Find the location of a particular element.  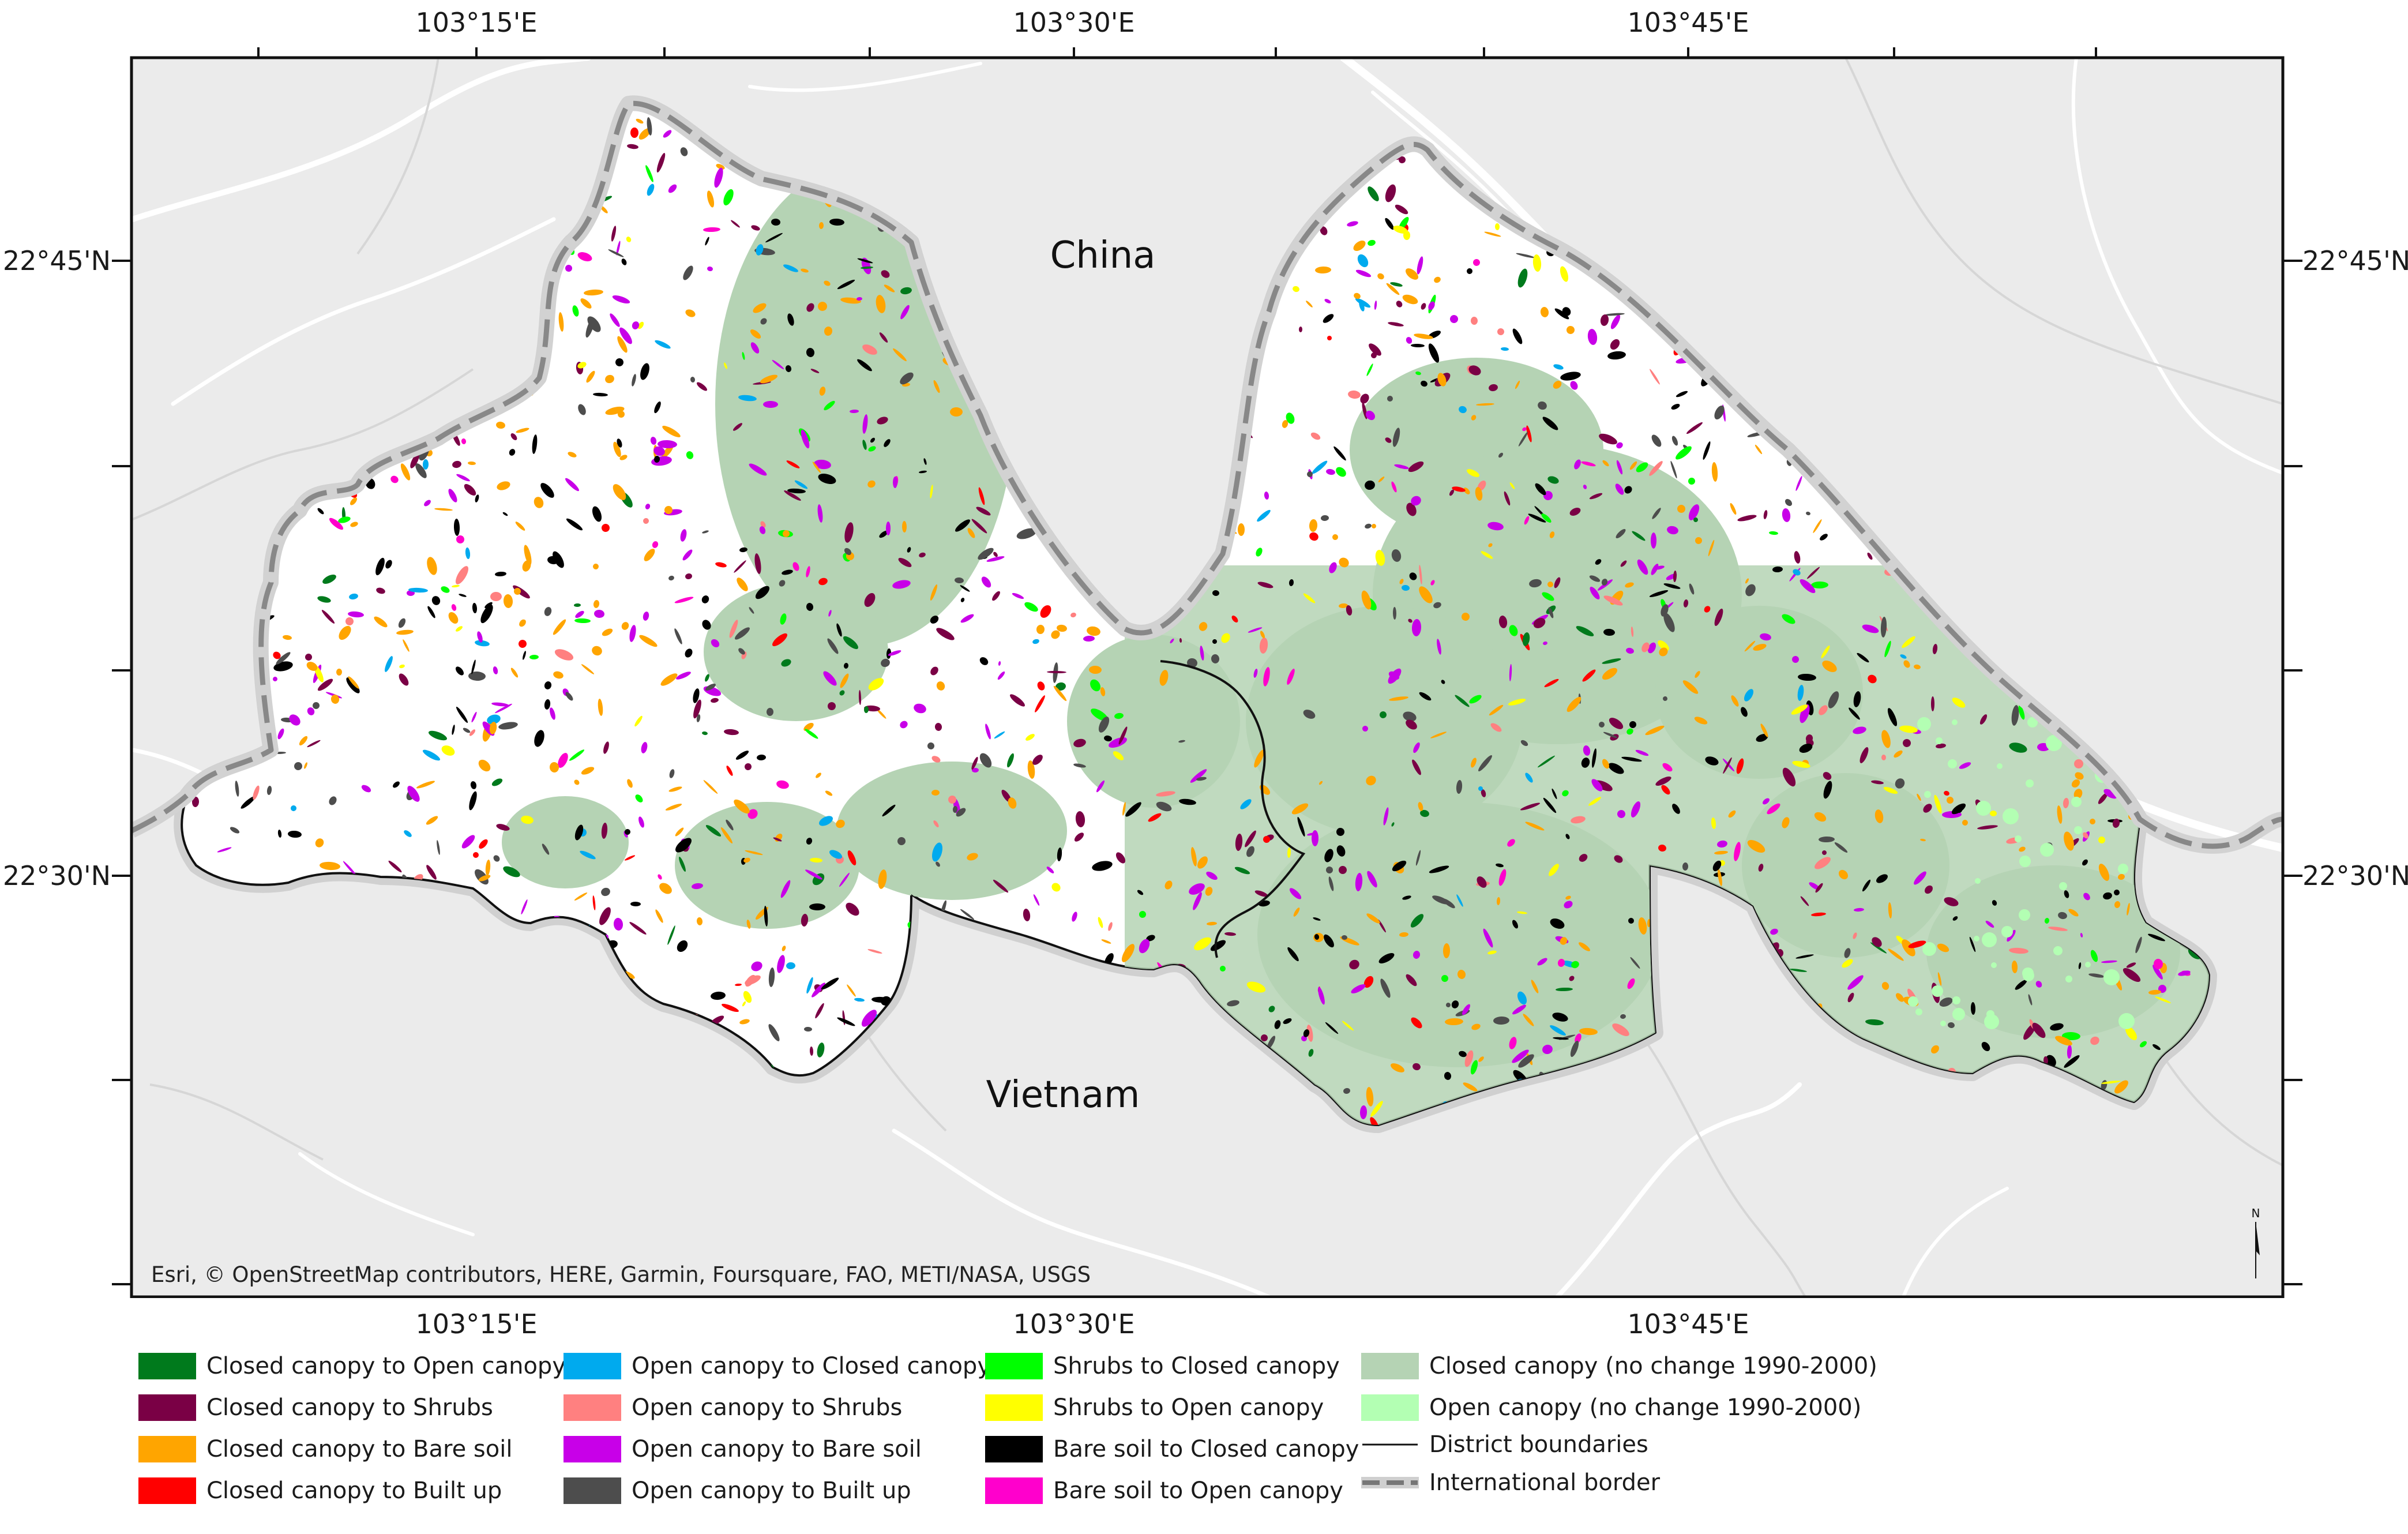

legend-label: Open canopy (no change 1990-2000) is located at coordinates (1645, 1408).